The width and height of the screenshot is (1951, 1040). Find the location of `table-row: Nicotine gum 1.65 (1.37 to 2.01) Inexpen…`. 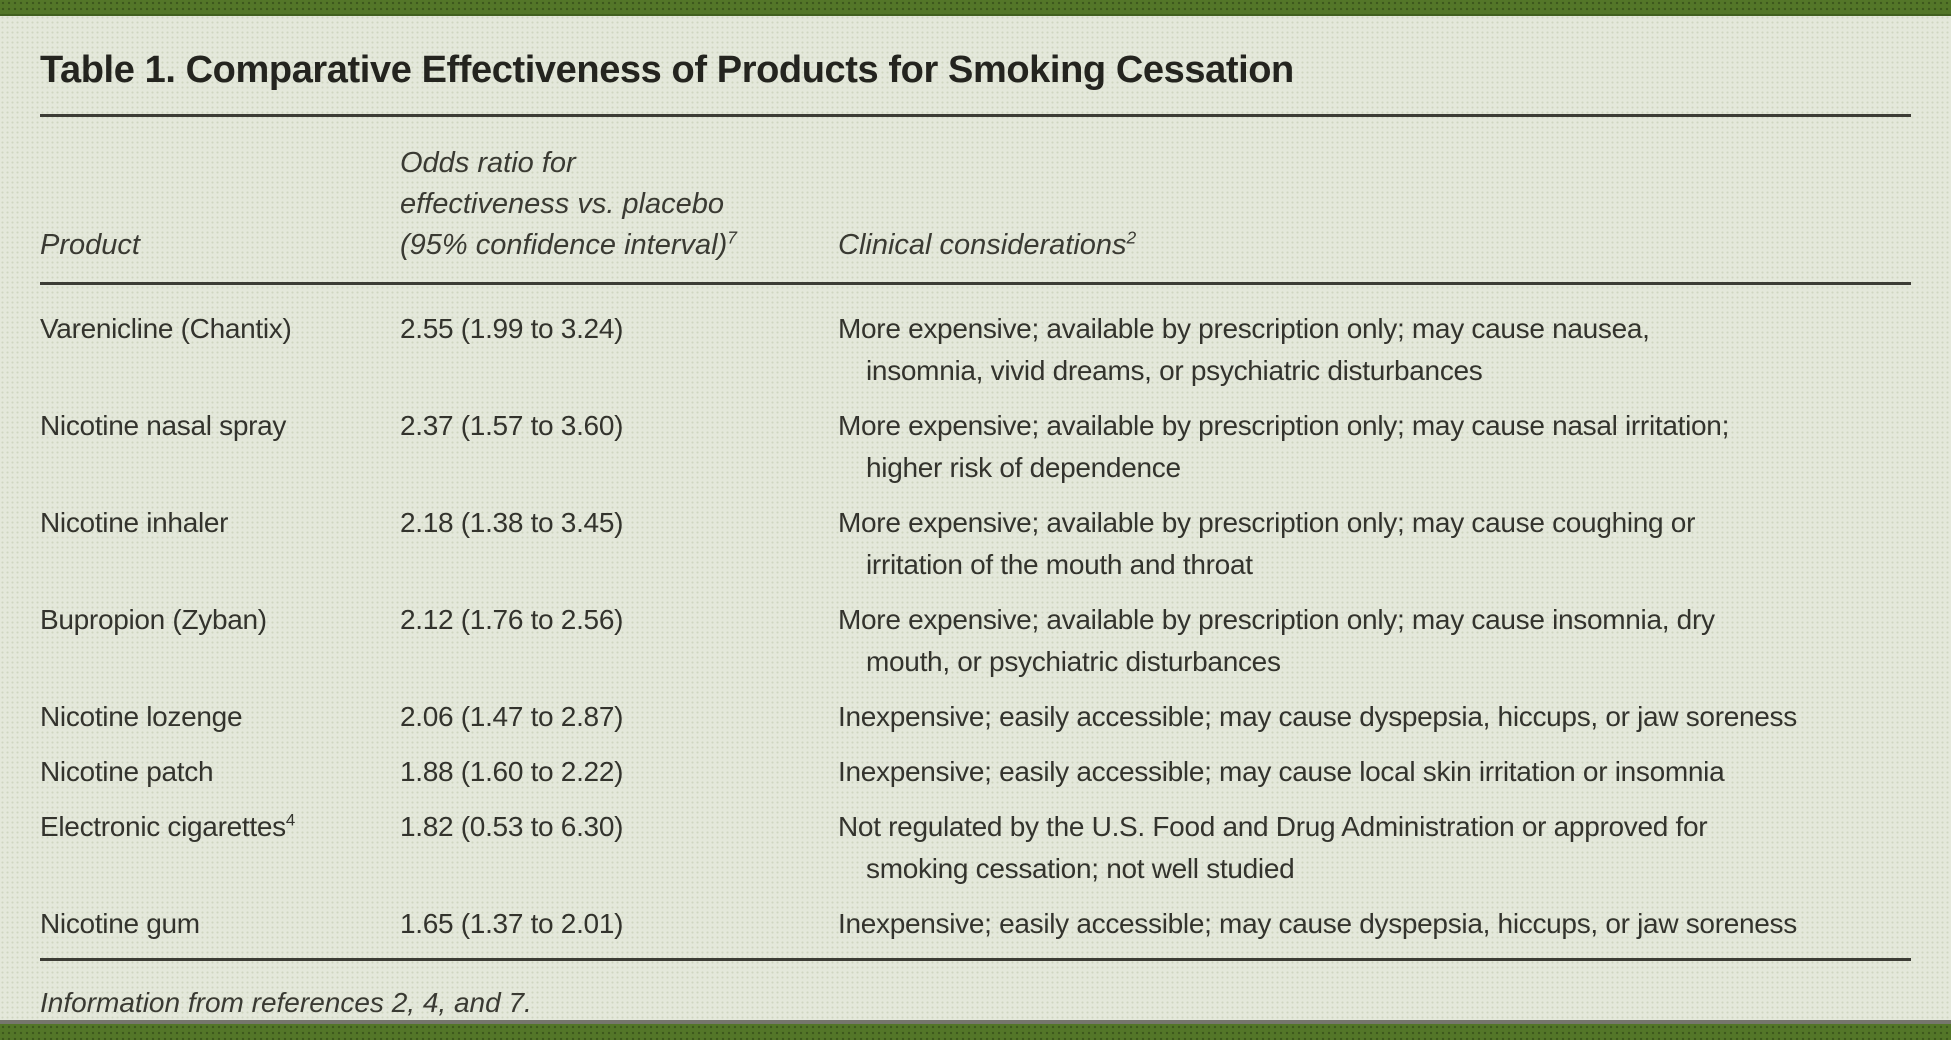

table-row: Nicotine gum 1.65 (1.37 to 2.01) Inexpen… is located at coordinates (975, 924).